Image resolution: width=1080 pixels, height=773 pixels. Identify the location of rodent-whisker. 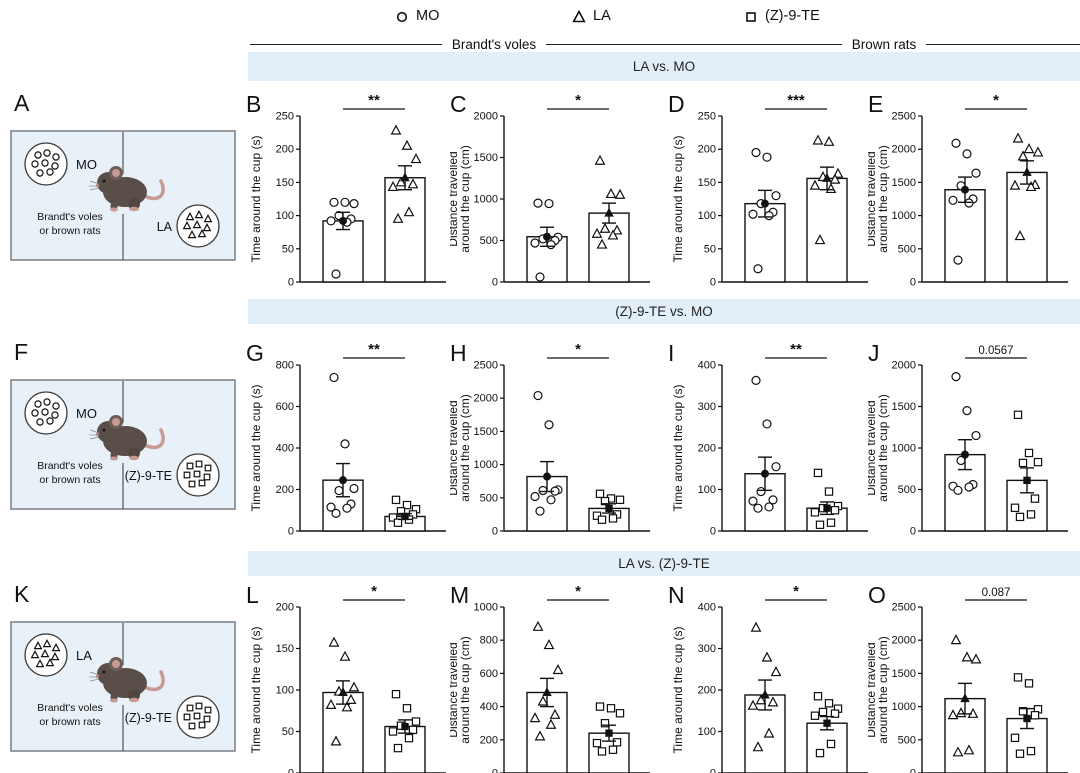
(94, 680).